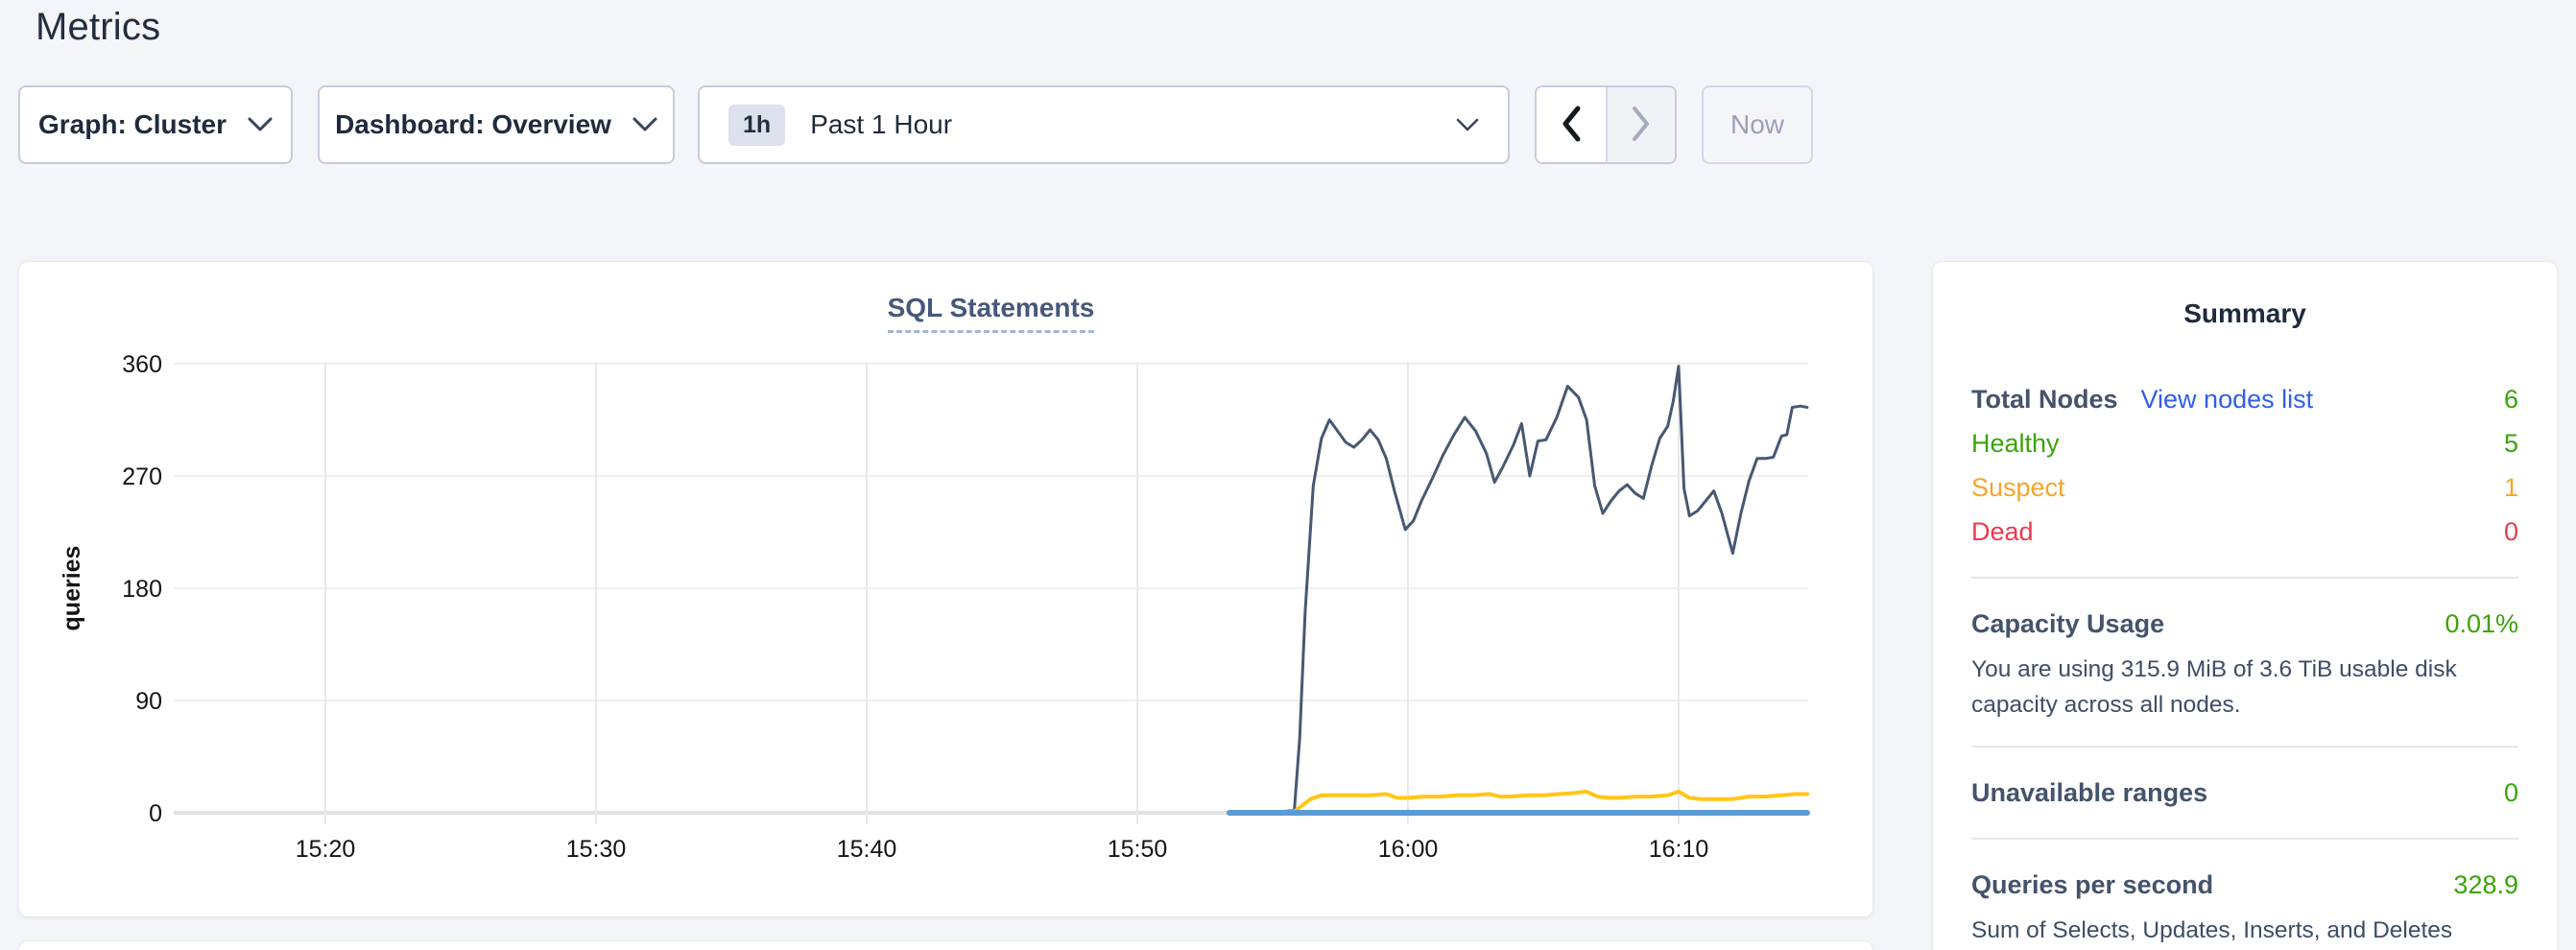  Describe the element at coordinates (2018, 487) in the screenshot. I see `suspect-label: Suspect` at that location.